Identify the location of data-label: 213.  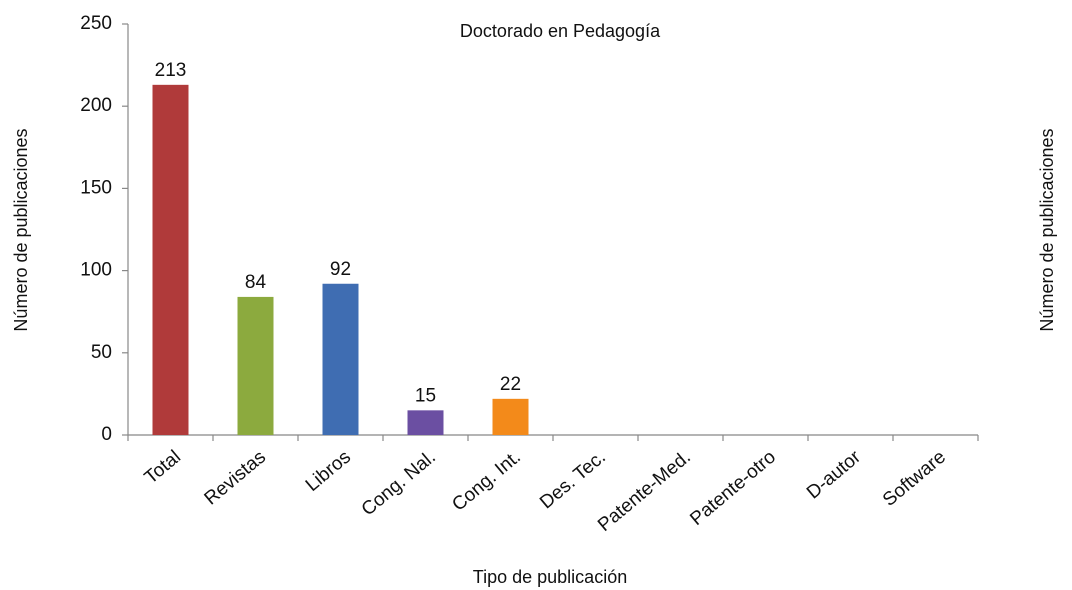
(171, 70).